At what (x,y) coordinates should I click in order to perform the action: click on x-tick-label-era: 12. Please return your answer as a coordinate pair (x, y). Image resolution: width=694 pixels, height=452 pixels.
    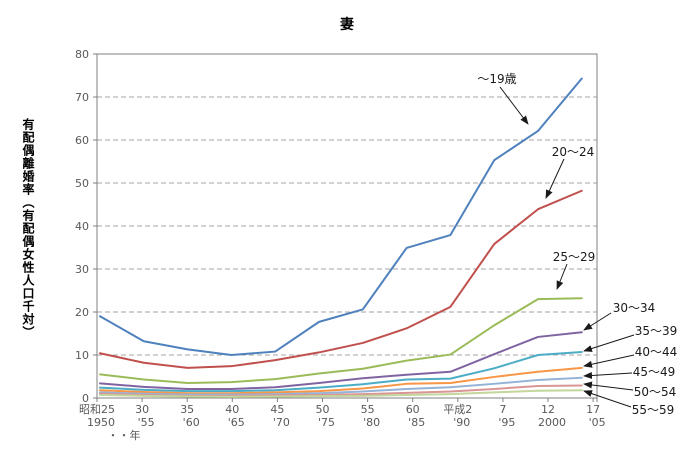
    Looking at the image, I should click on (548, 409).